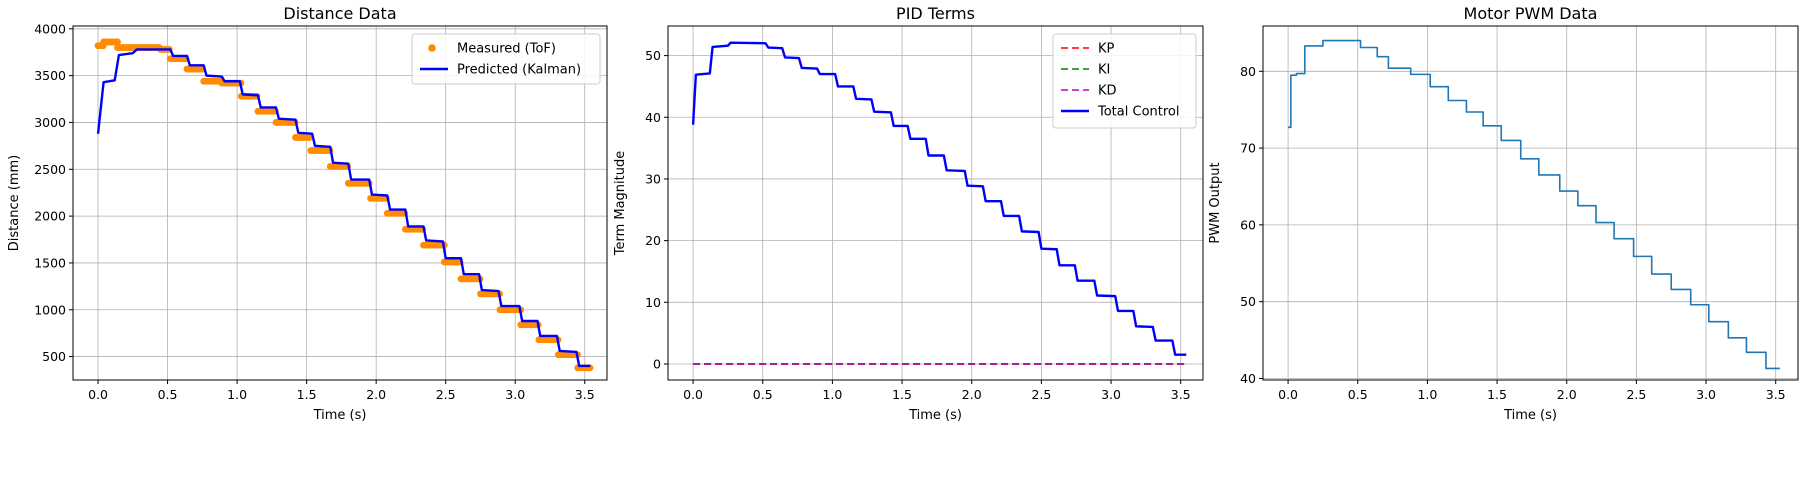  Describe the element at coordinates (506, 49) in the screenshot. I see `legend-label: Measured (ToF)` at that location.